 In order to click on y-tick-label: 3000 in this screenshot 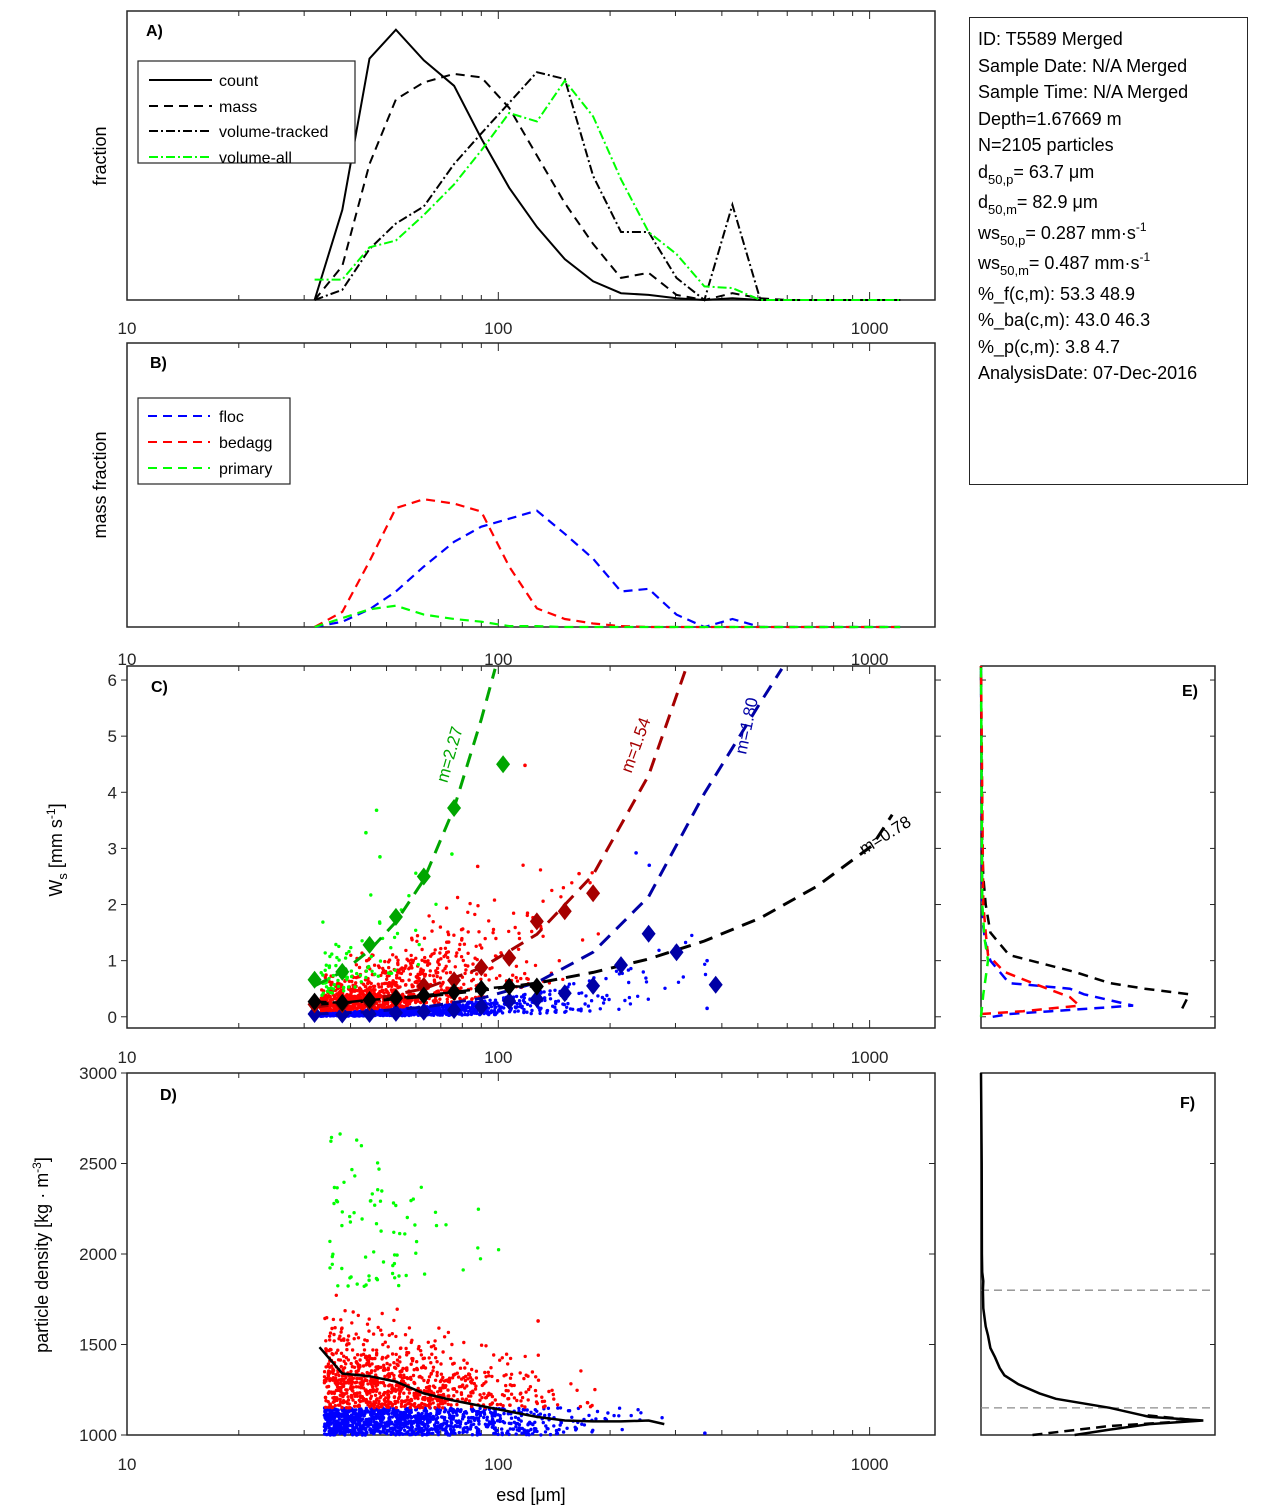, I will do `click(98, 1073)`.